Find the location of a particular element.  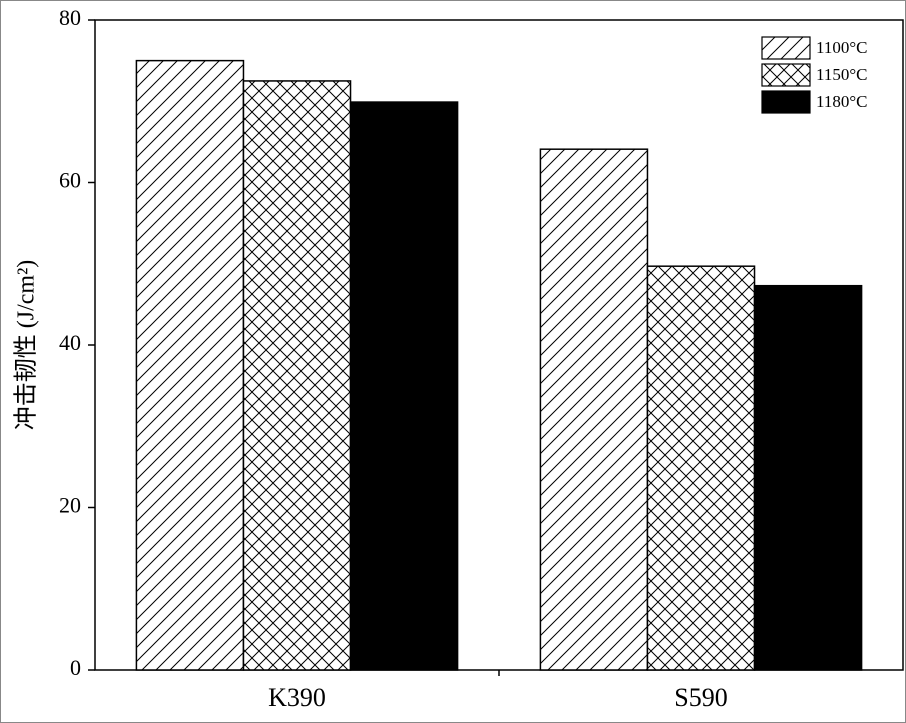

x-tick-label: K390 is located at coordinates (297, 697).